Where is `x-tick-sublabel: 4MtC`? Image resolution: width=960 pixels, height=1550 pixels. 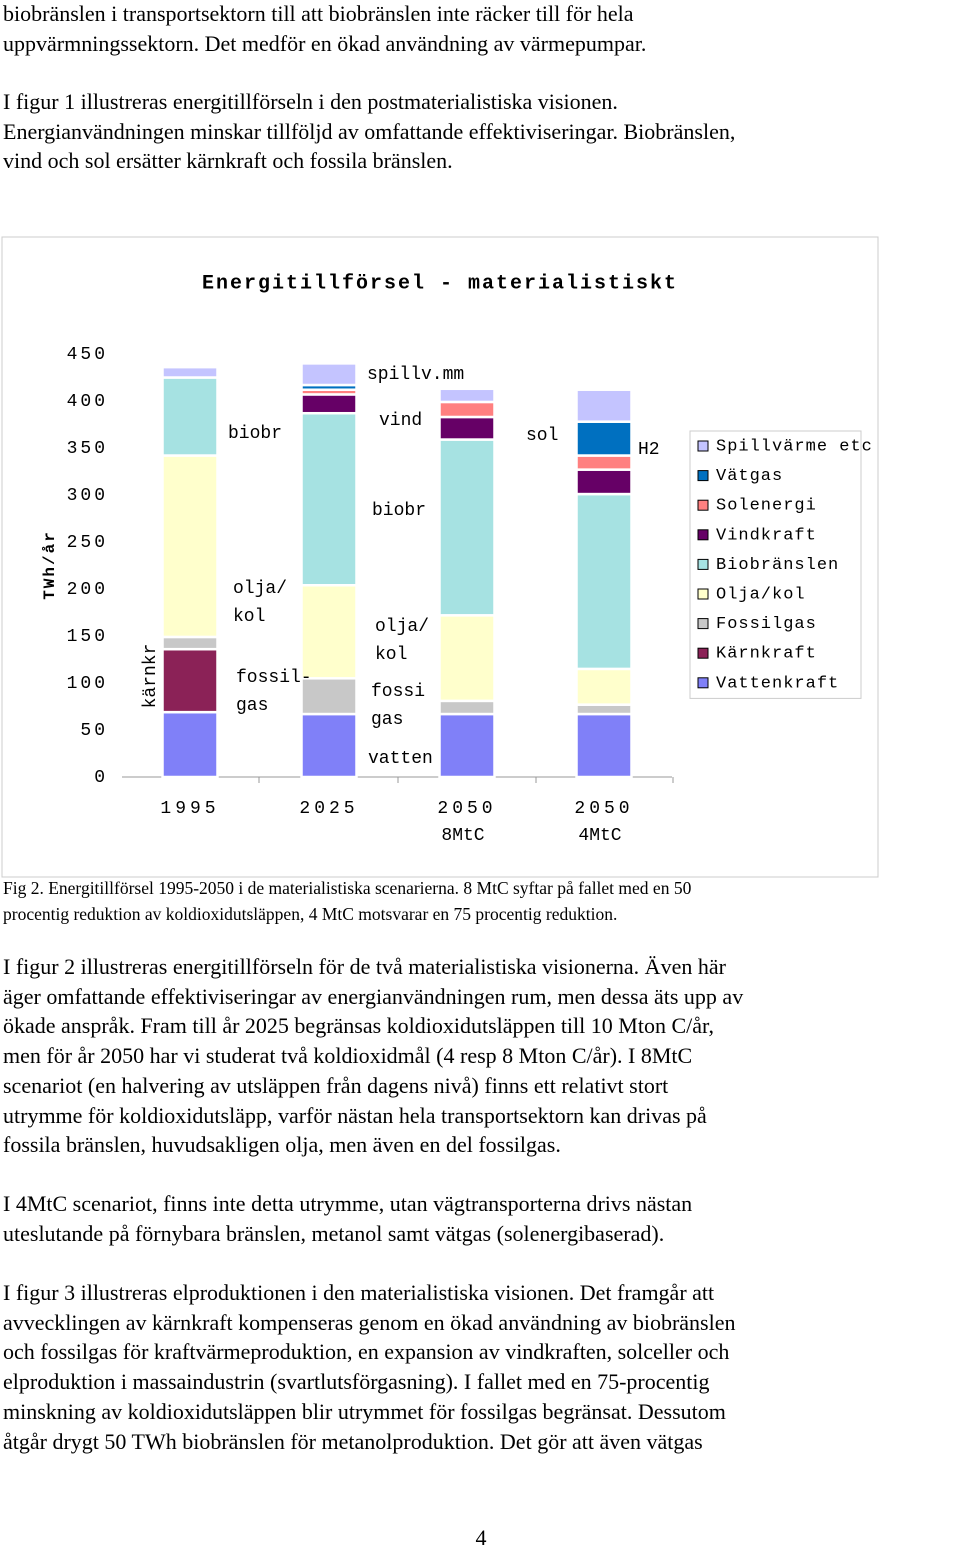
x-tick-sublabel: 4MtC is located at coordinates (599, 836).